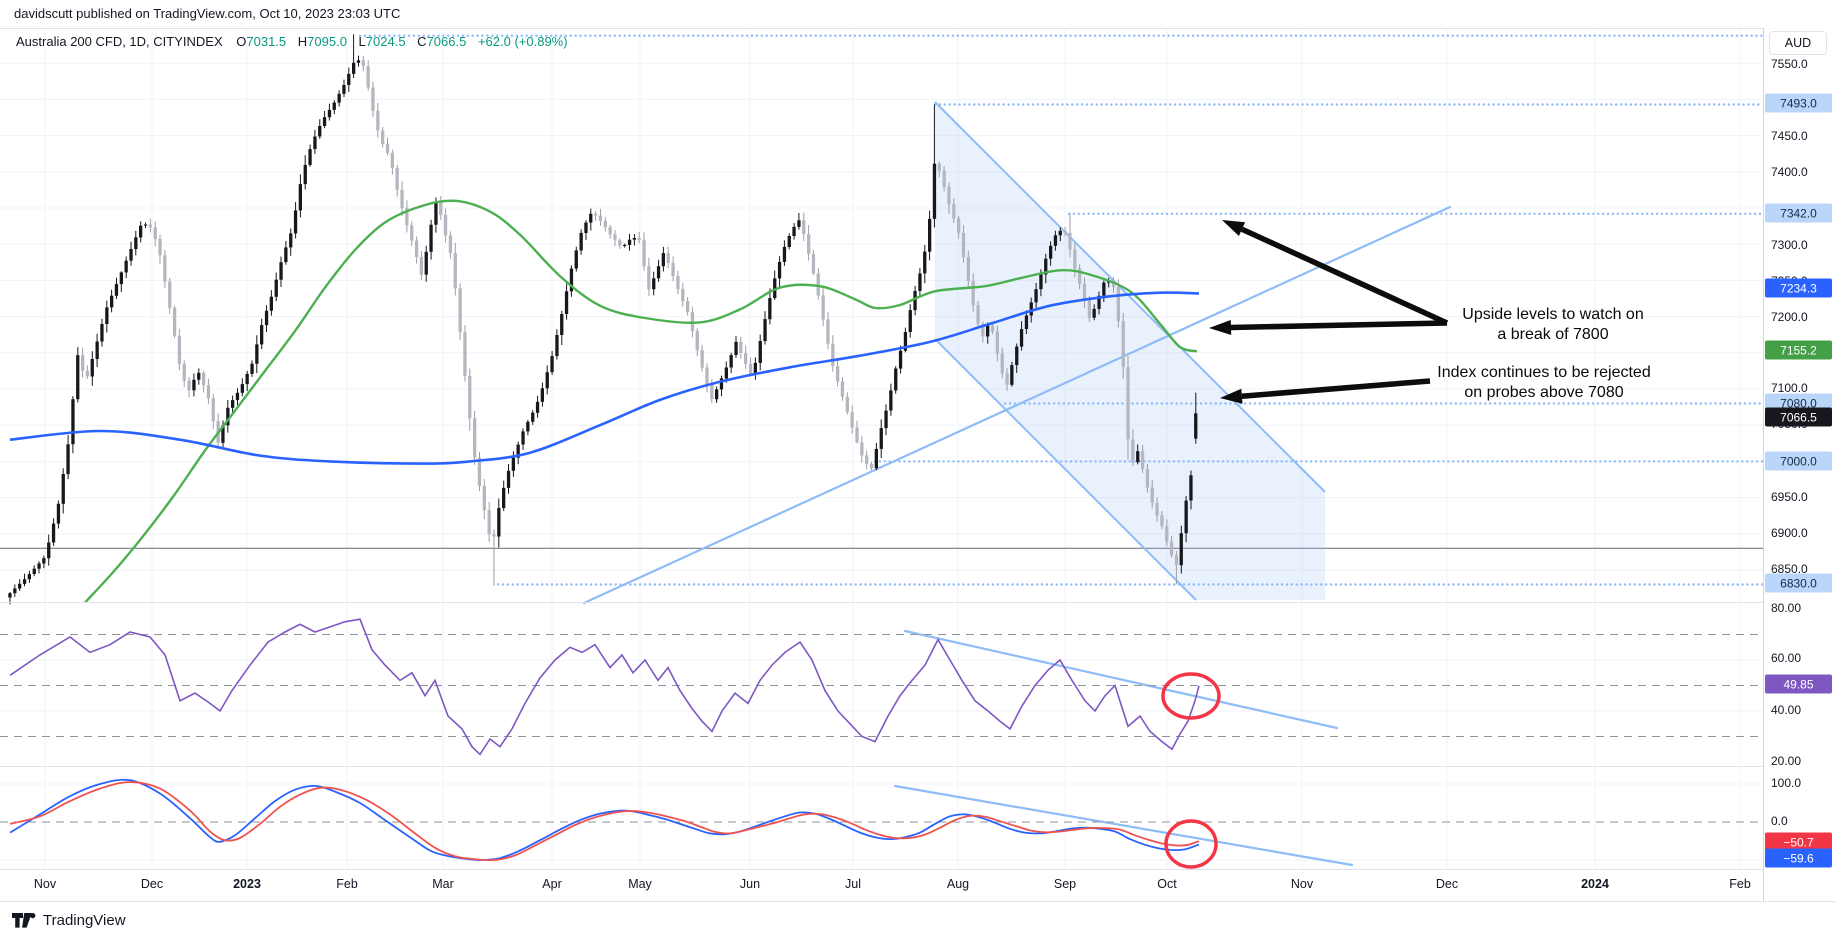 The height and width of the screenshot is (939, 1835). I want to click on time-label: Oct, so click(1167, 884).